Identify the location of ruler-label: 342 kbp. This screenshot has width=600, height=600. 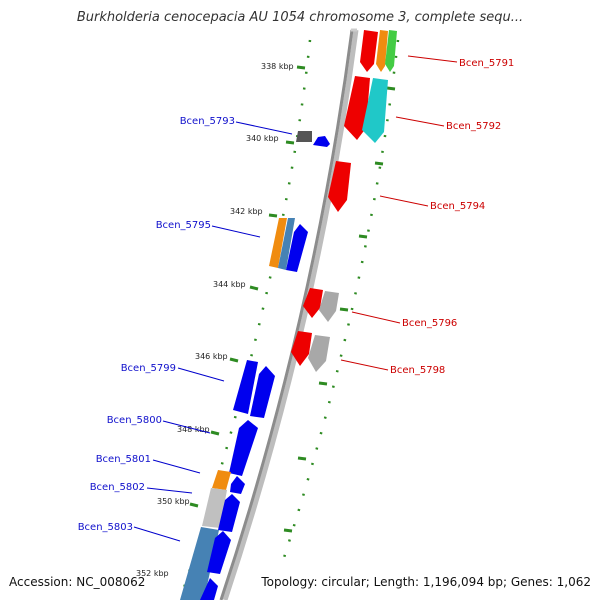
(246, 211).